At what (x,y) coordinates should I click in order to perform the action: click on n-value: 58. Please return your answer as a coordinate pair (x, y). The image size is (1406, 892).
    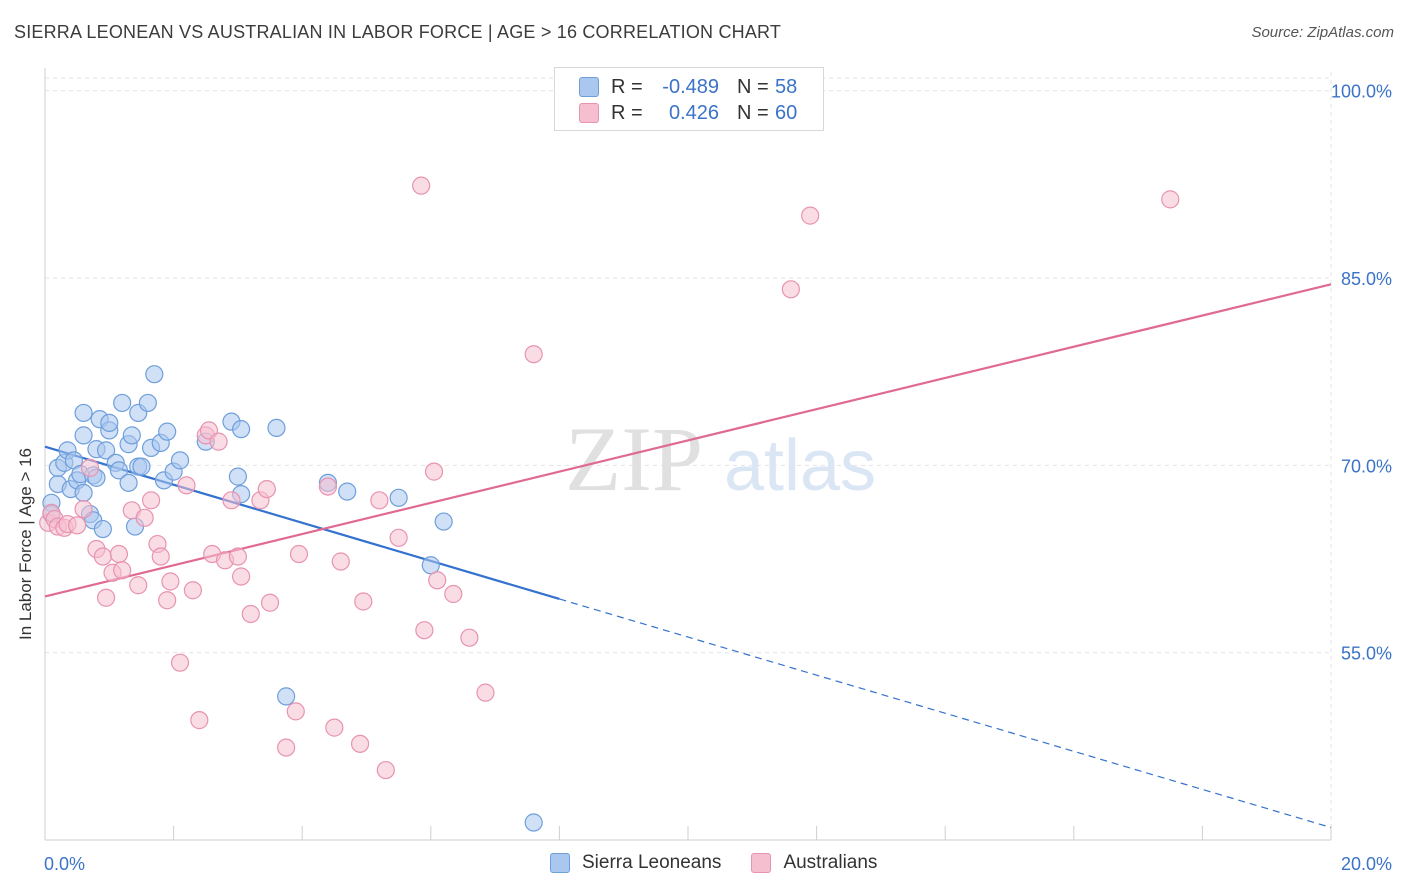
    Looking at the image, I should click on (786, 86).